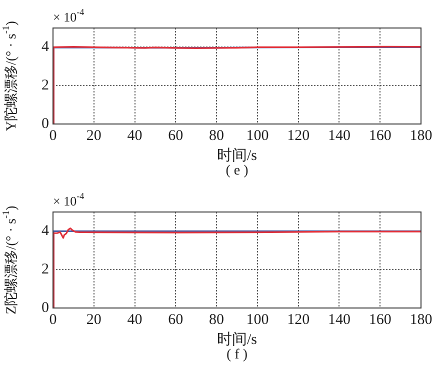  Describe the element at coordinates (237, 171) in the screenshot. I see `text: ( e )` at that location.